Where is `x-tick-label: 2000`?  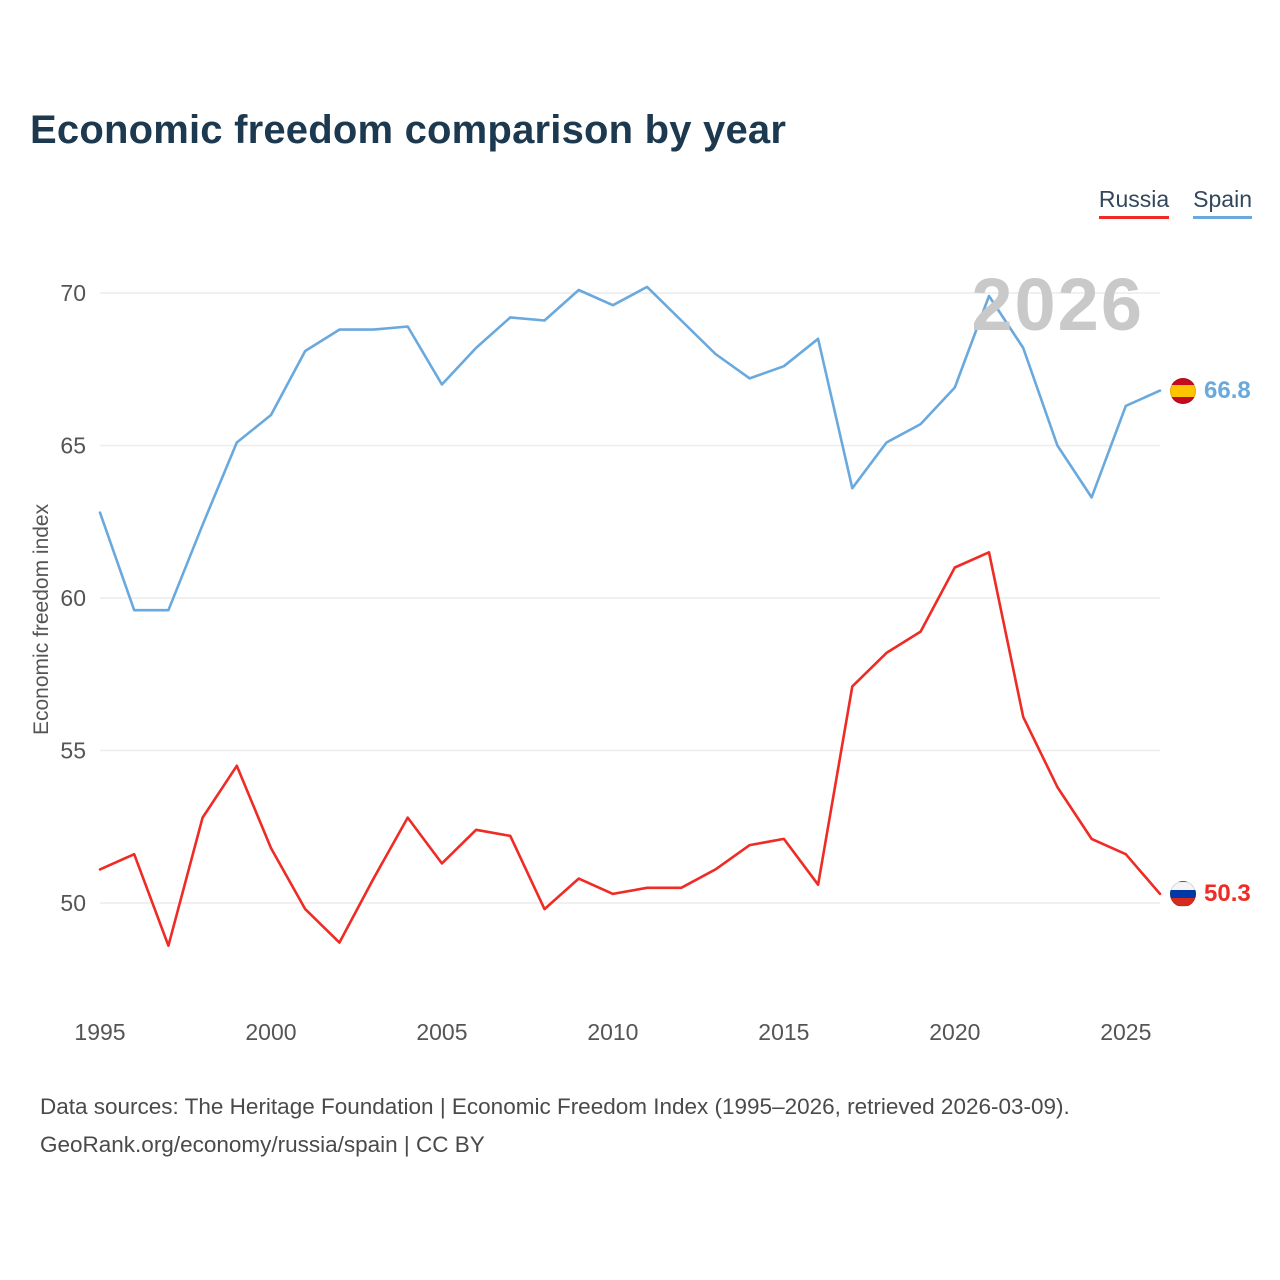
x-tick-label: 2000 is located at coordinates (270, 1032).